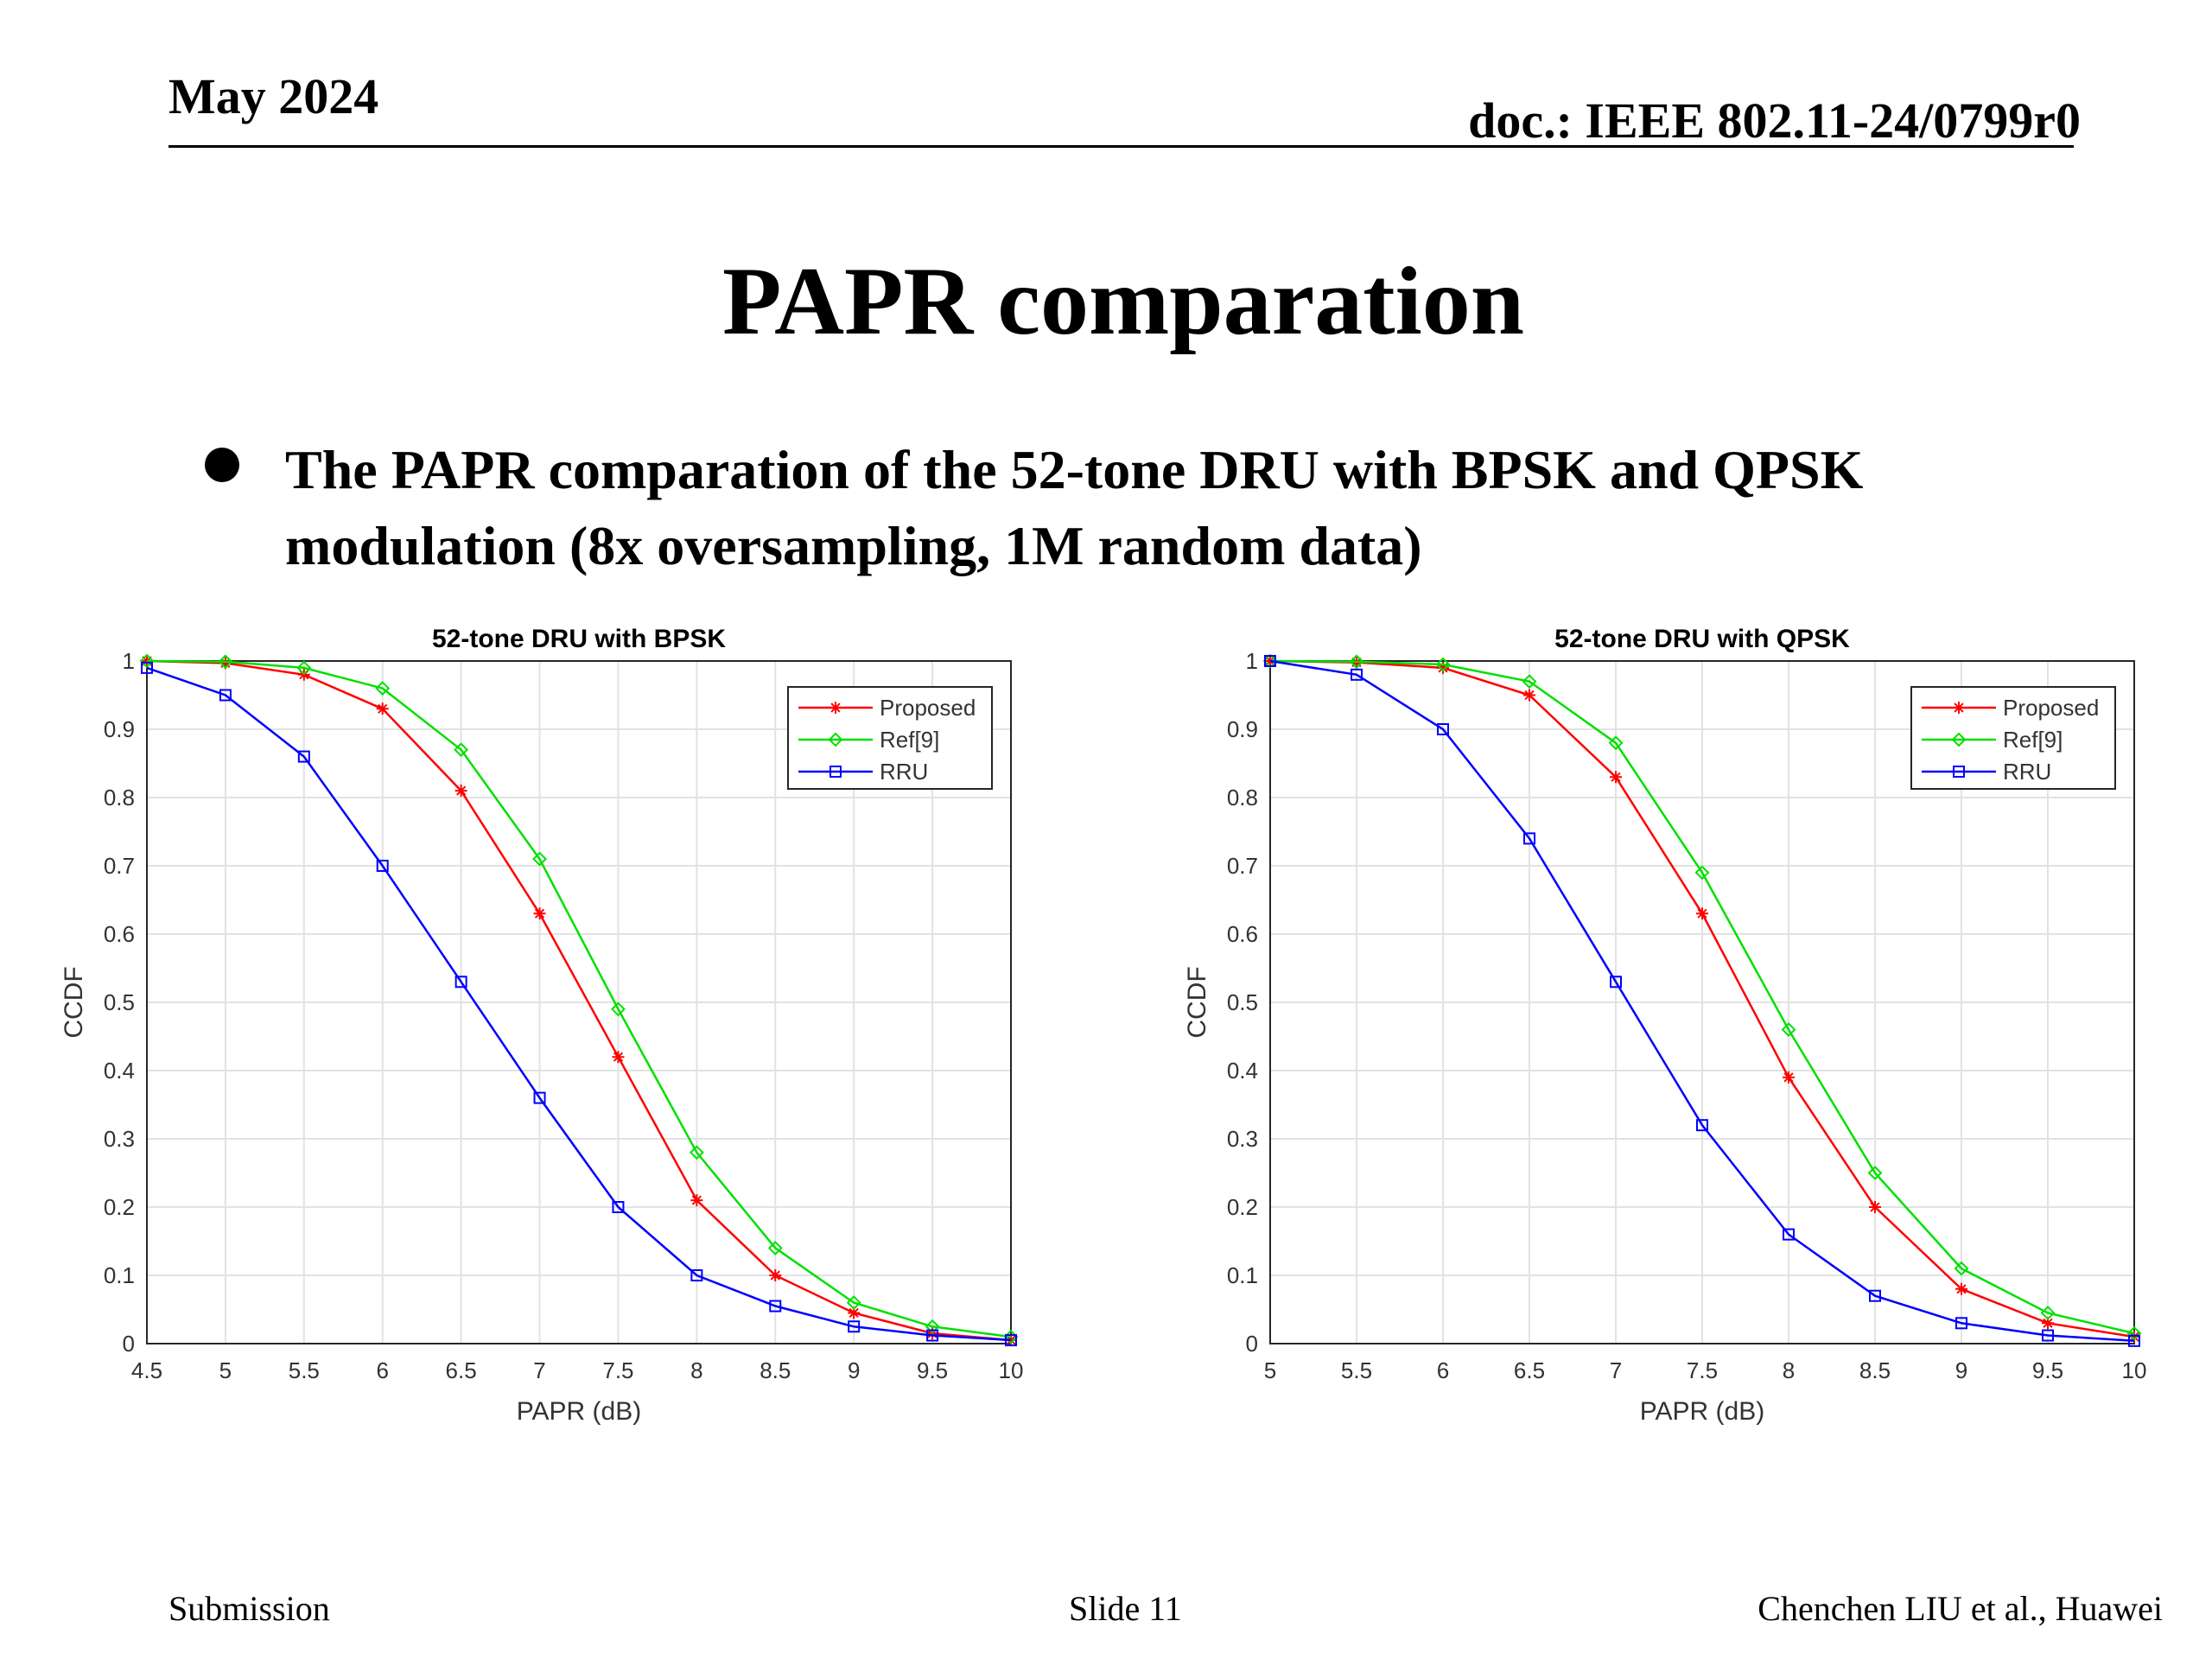  I want to click on x-tick-label: 7, so click(1616, 1370).